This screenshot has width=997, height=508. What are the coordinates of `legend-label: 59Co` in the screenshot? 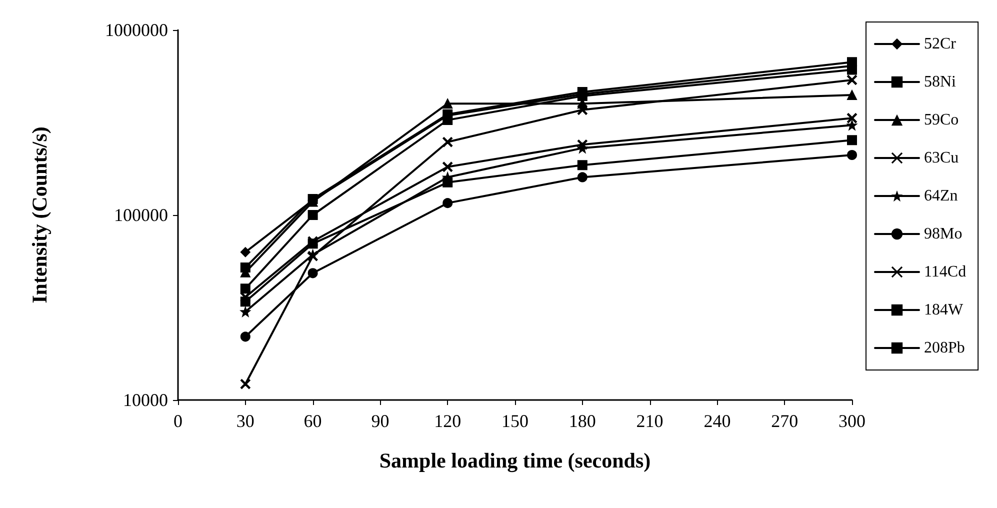 It's located at (941, 120).